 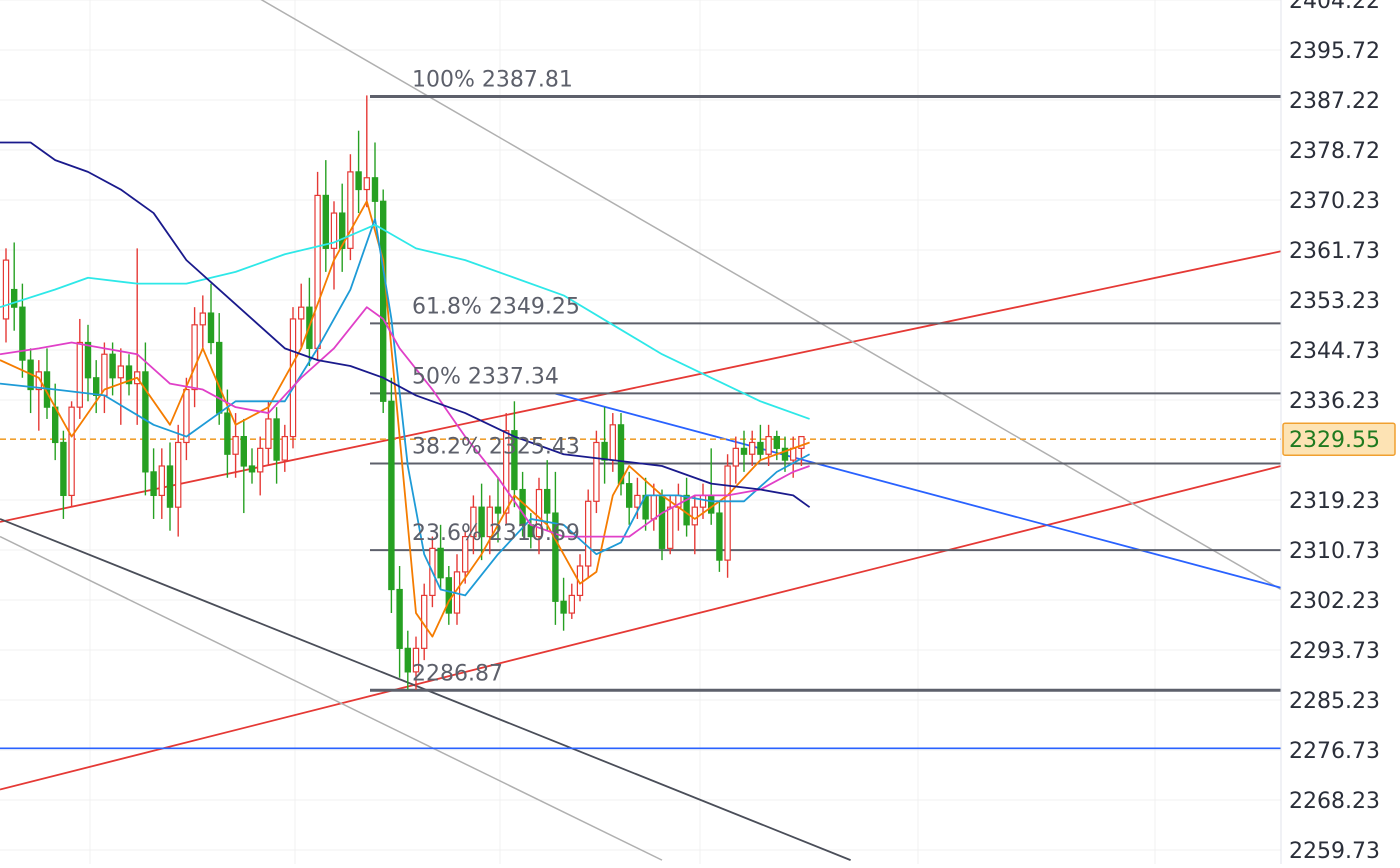 I want to click on price-tick-label: 2293.73, so click(x=1334, y=651).